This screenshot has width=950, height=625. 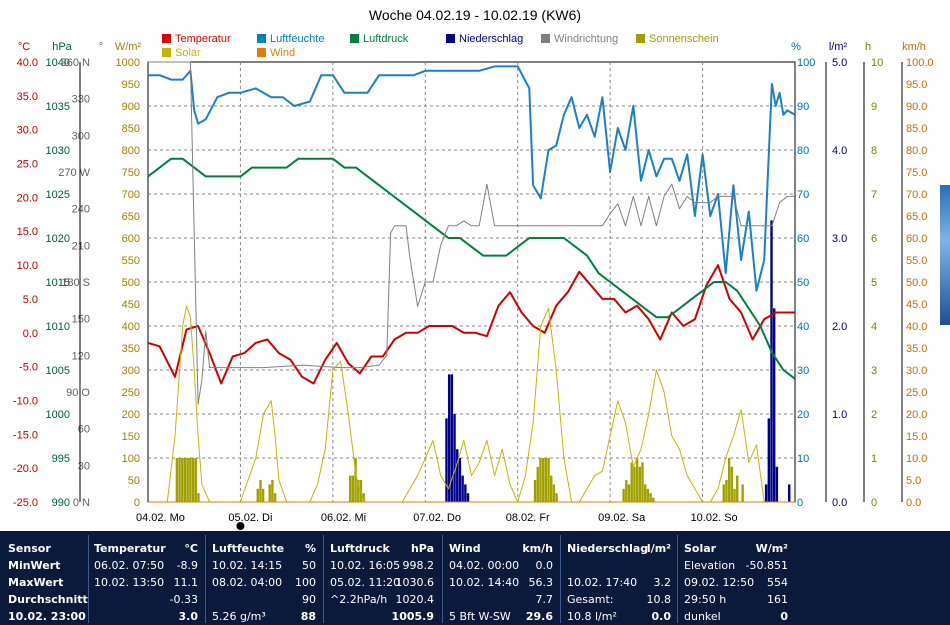 I want to click on axis-tick-solar: 1000, so click(x=128, y=63).